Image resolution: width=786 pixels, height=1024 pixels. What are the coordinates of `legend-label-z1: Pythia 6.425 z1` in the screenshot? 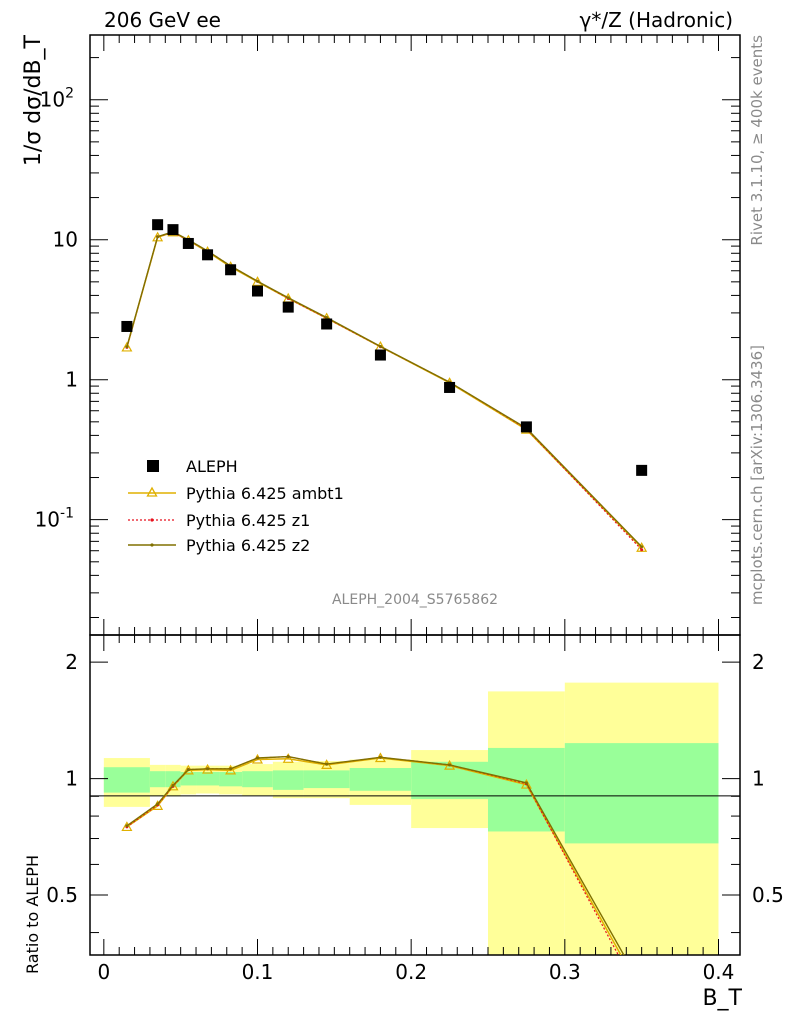 It's located at (248, 520).